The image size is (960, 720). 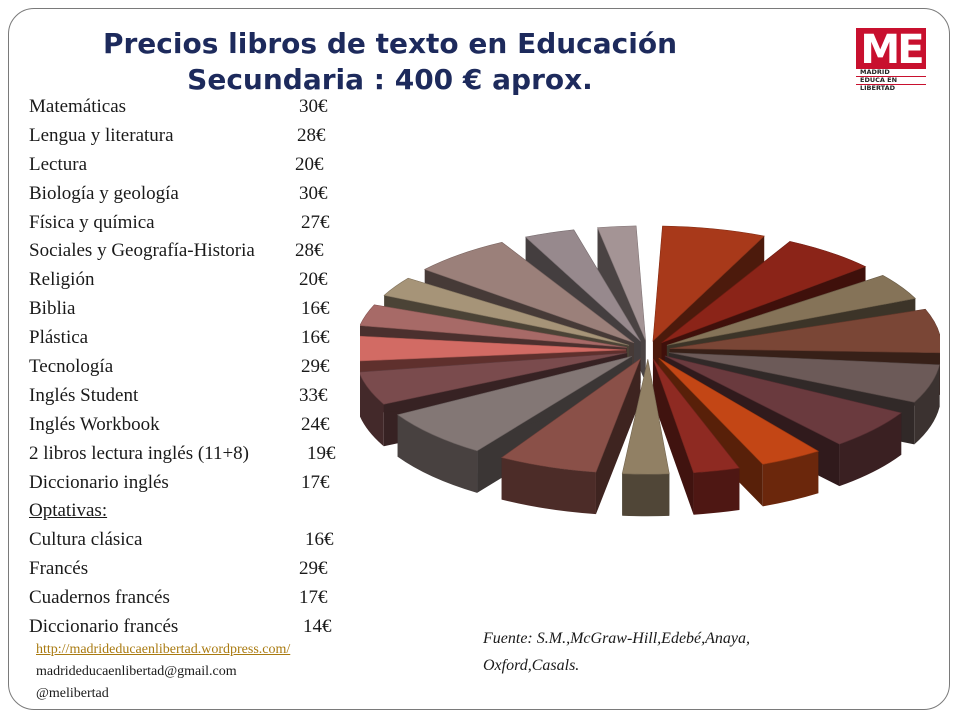 What do you see at coordinates (136, 671) in the screenshot?
I see `email-text: madrideducaenlibertad@gmail.com` at bounding box center [136, 671].